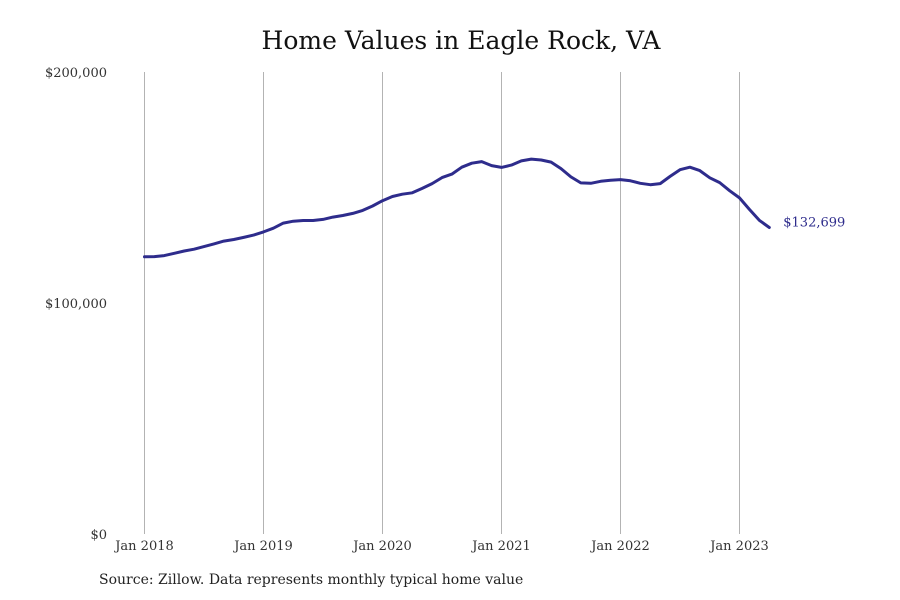  I want to click on x-tick-label: Jan 2019, so click(262, 546).